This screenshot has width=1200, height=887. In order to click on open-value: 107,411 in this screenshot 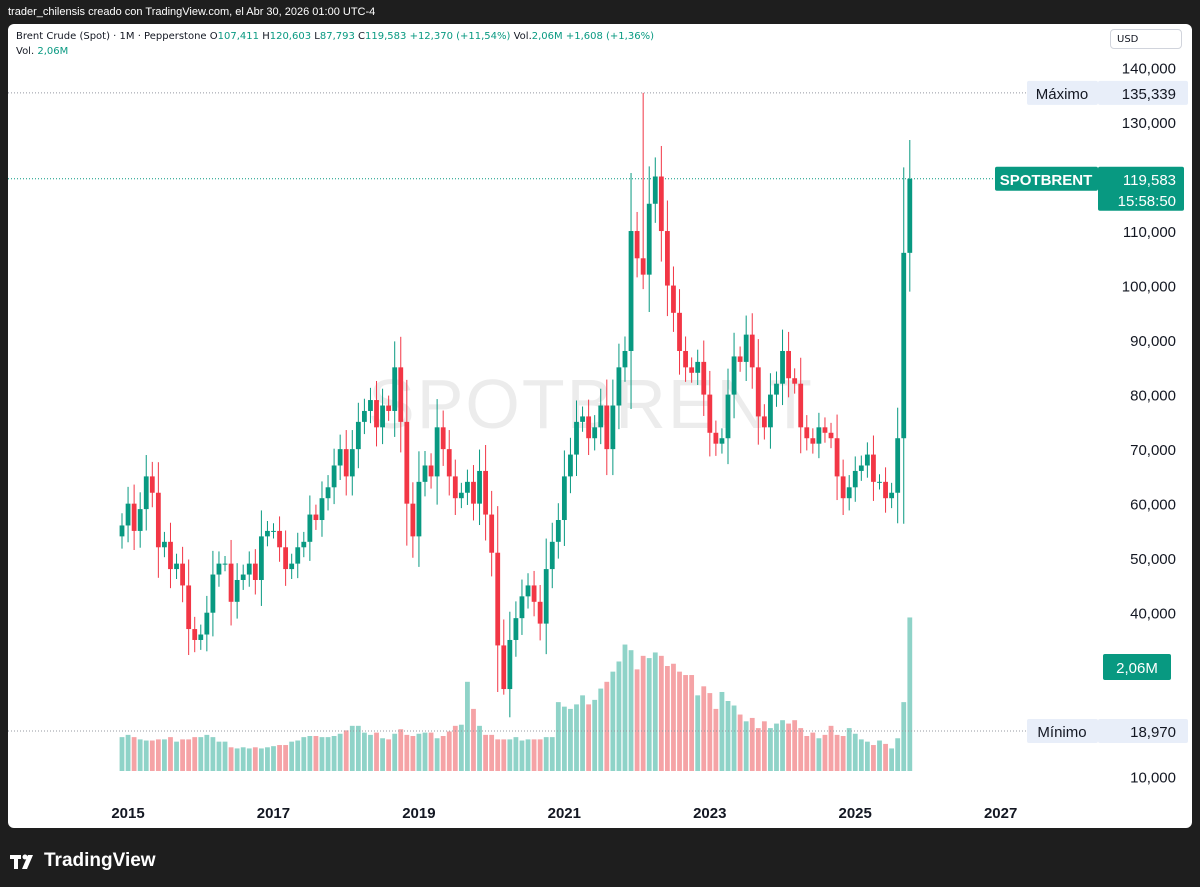, I will do `click(238, 36)`.